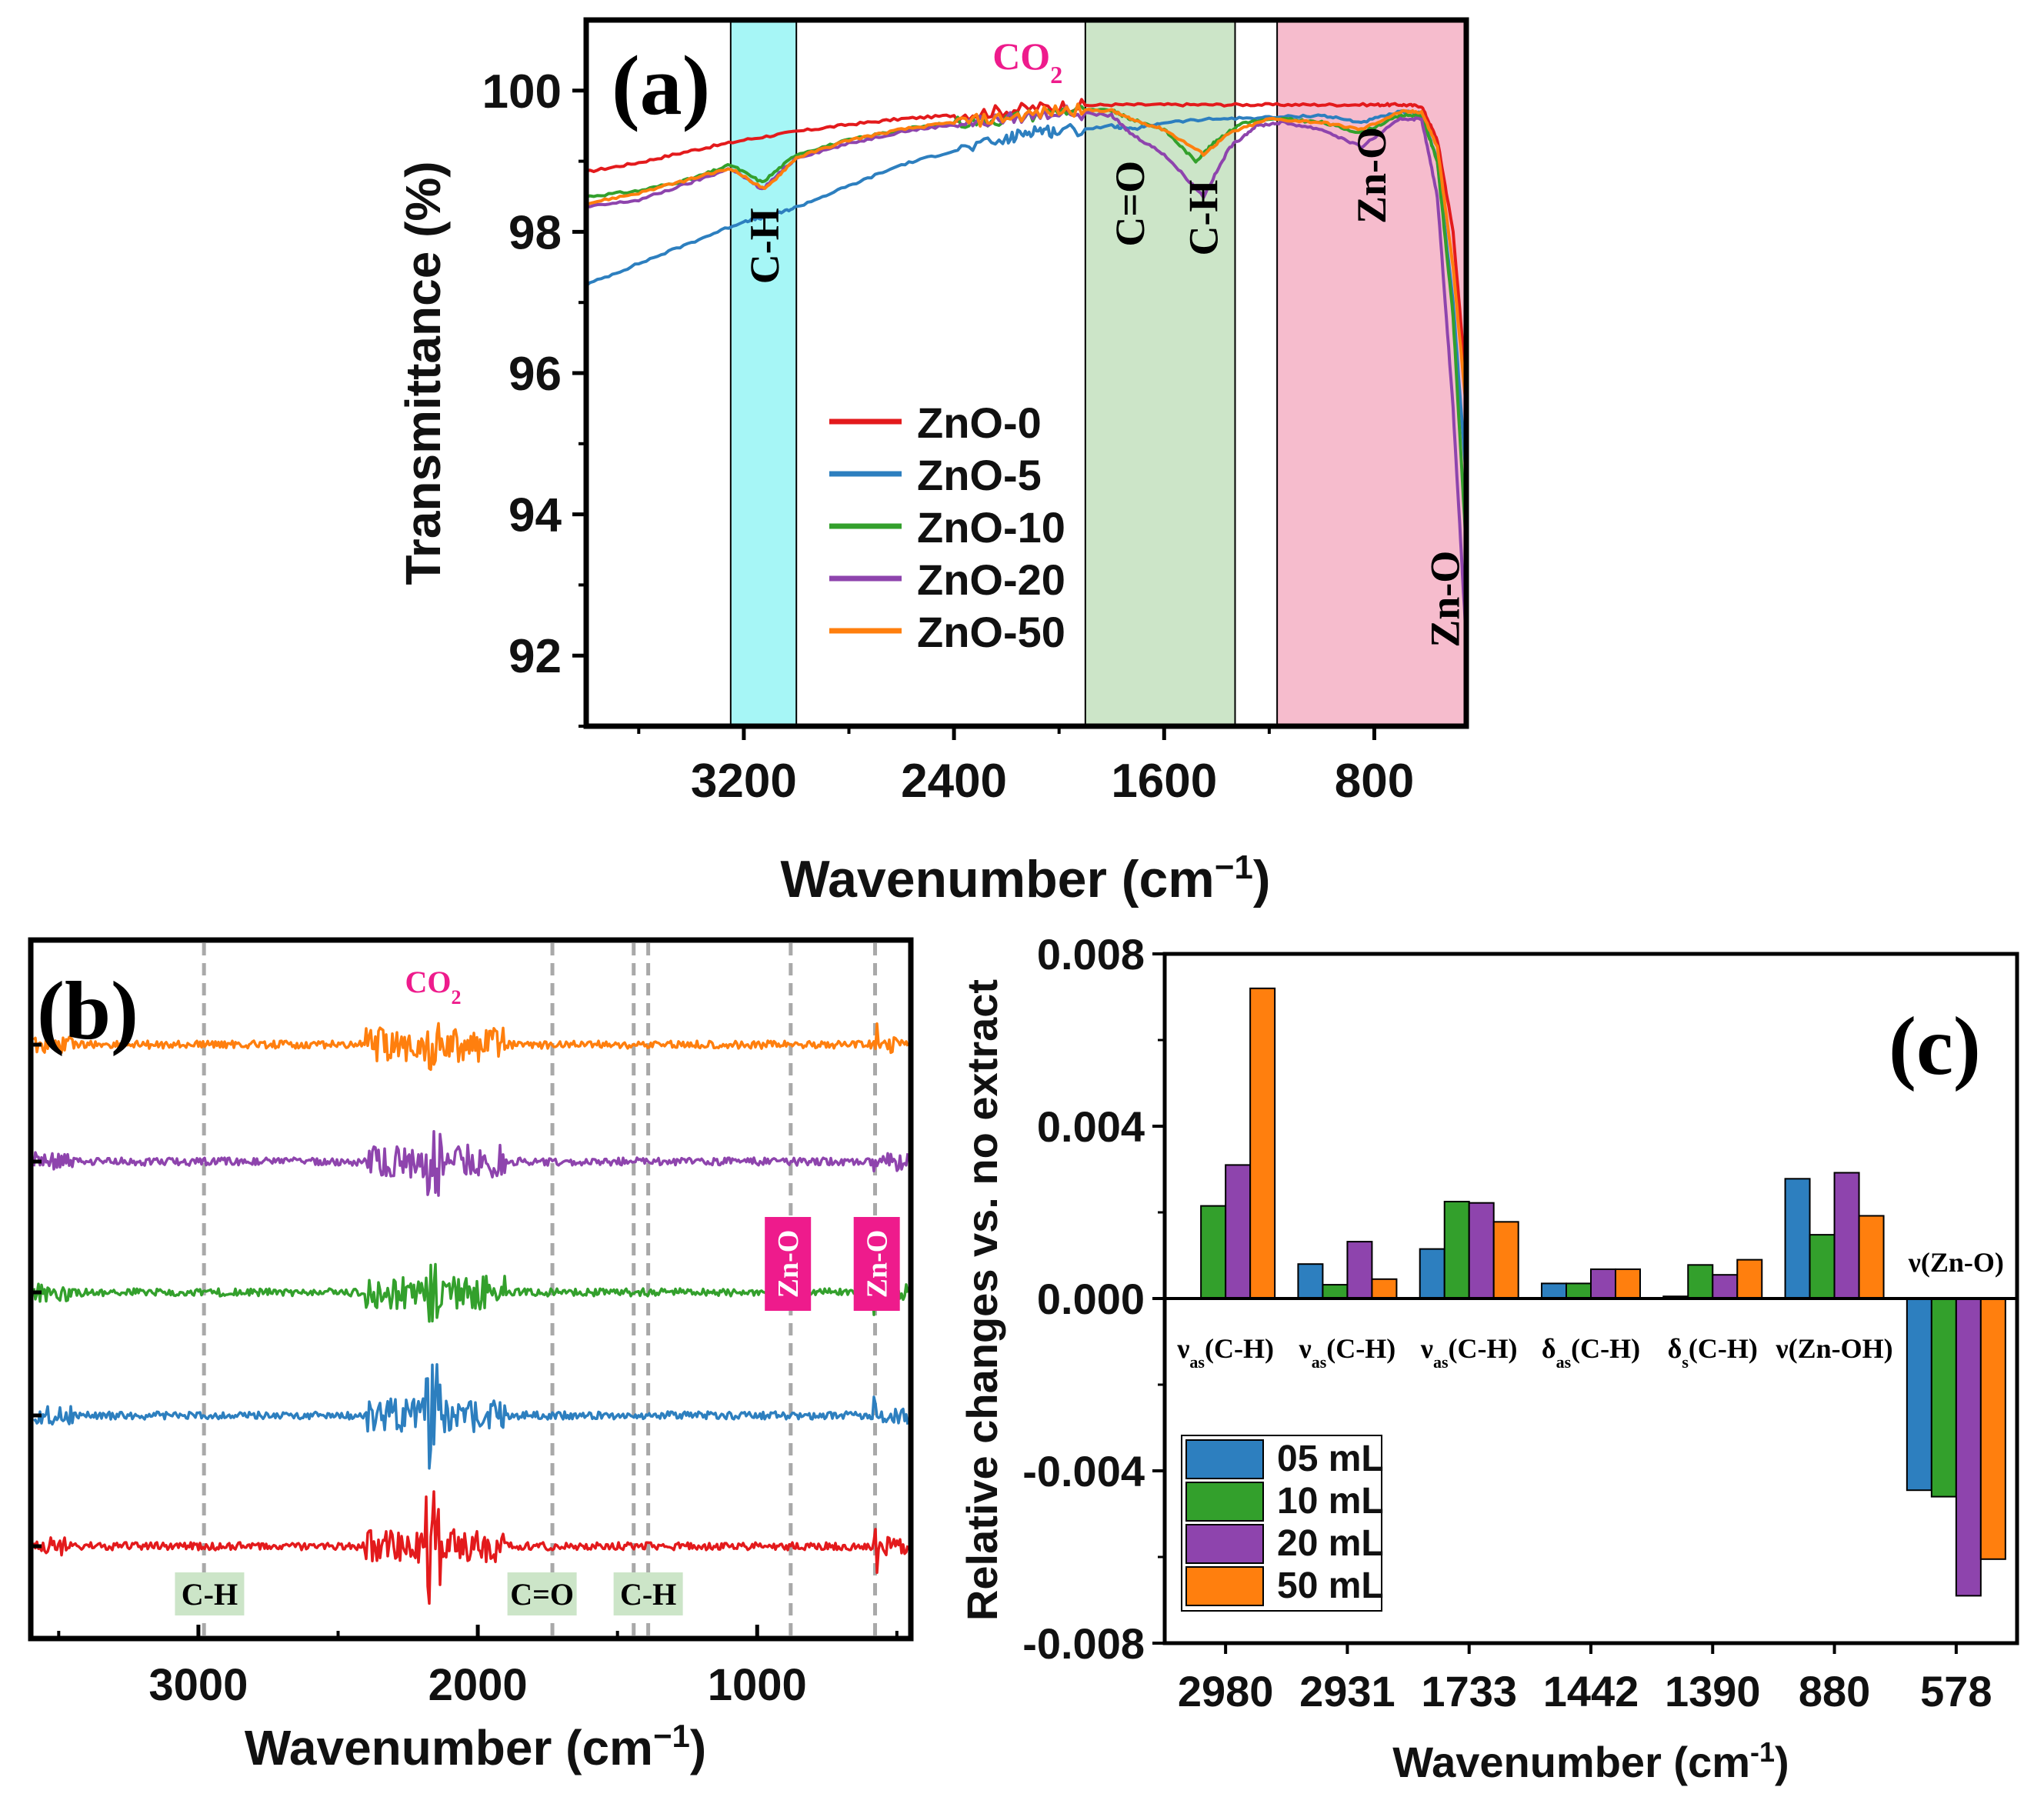 This screenshot has height=1797, width=2044. Describe the element at coordinates (1628, 1284) in the screenshot. I see `bar-50 mL-1442` at that location.